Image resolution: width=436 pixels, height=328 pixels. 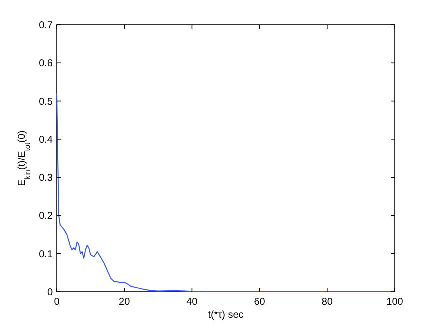 I want to click on y-tick-label: 0, so click(x=50, y=293).